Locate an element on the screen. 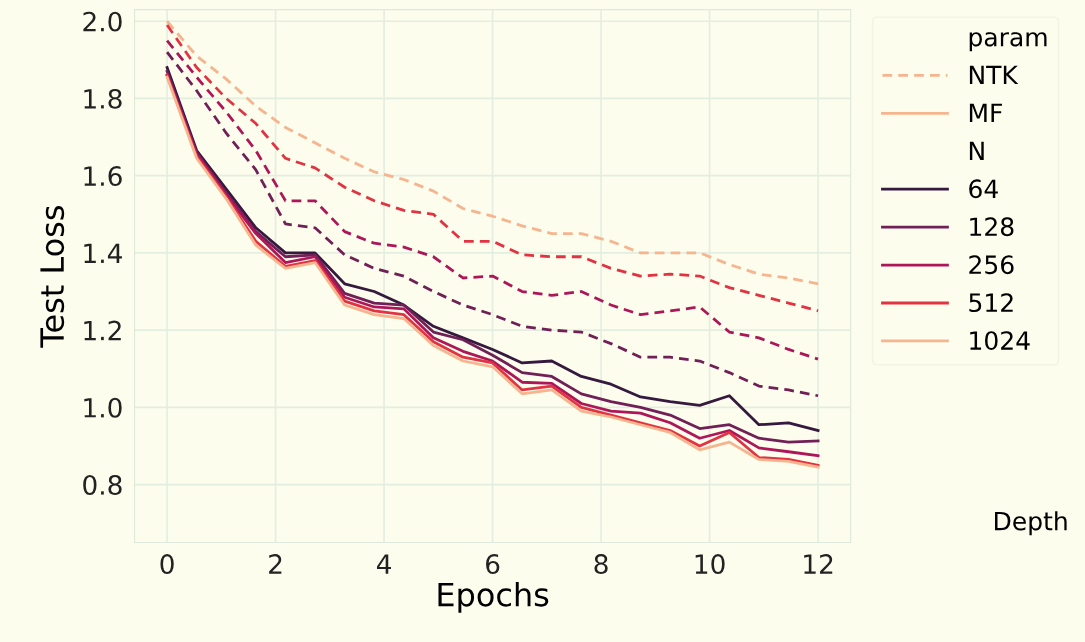 This screenshot has height=642, width=1085. legend-label: 512 is located at coordinates (991, 303).